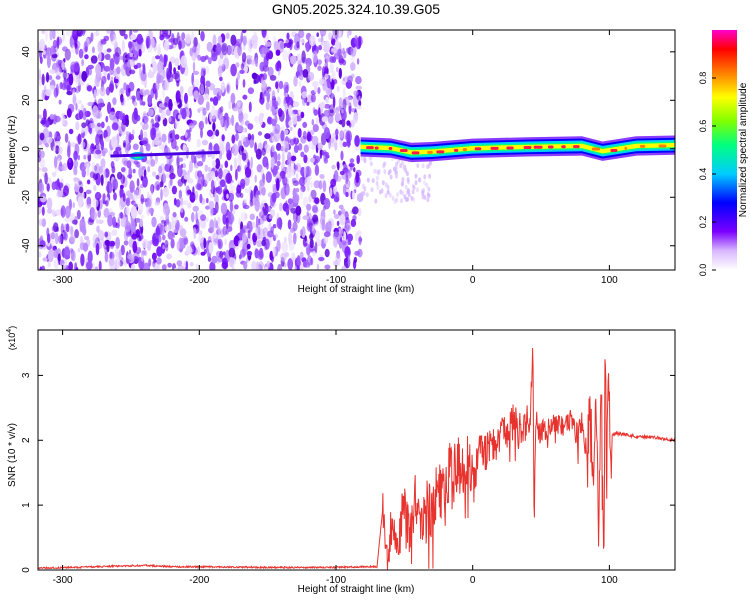 This screenshot has width=750, height=600. I want to click on y-tick-label: 20, so click(26, 100).